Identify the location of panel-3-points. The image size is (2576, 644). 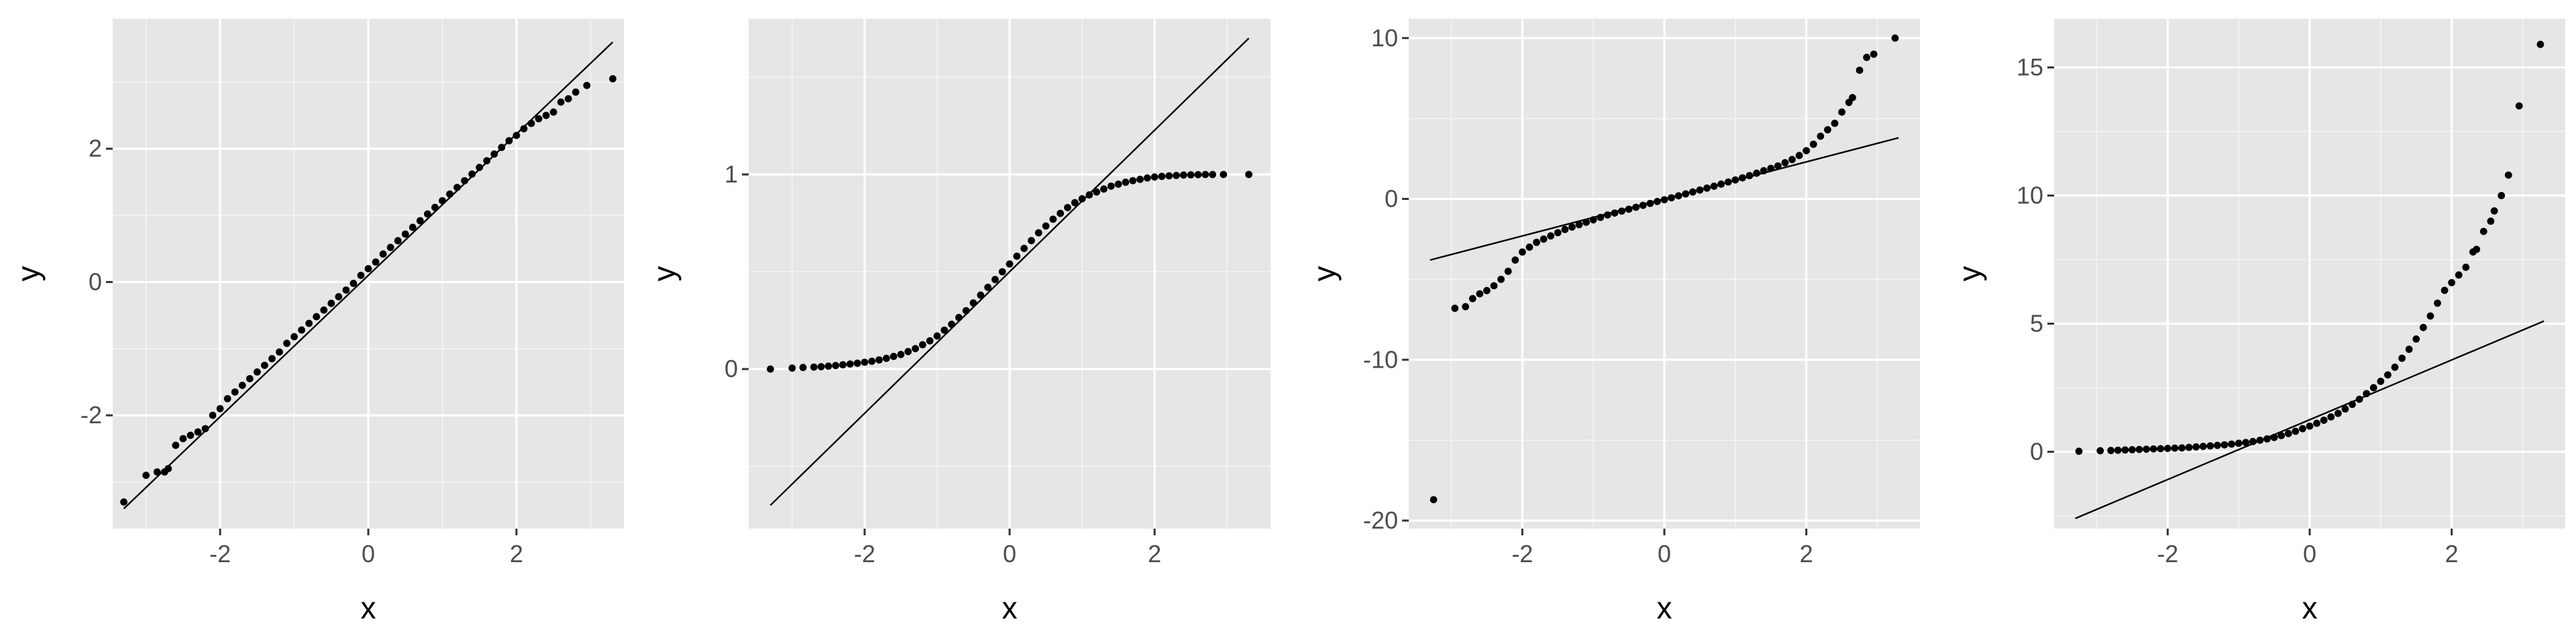
(1664, 269).